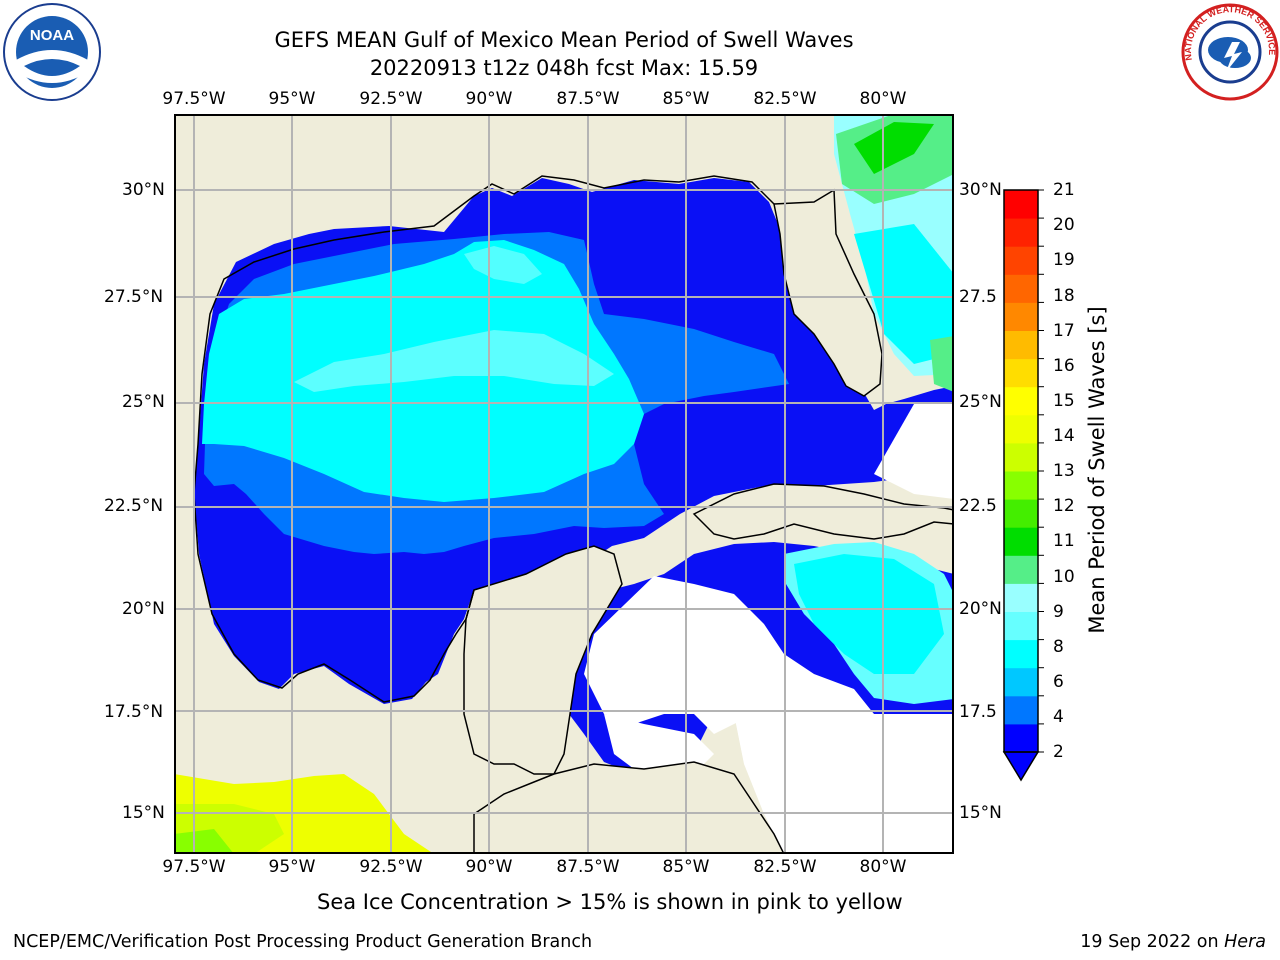 The image size is (1280, 960). Describe the element at coordinates (134, 712) in the screenshot. I see `lat-label-left-5: 17.5°N` at that location.